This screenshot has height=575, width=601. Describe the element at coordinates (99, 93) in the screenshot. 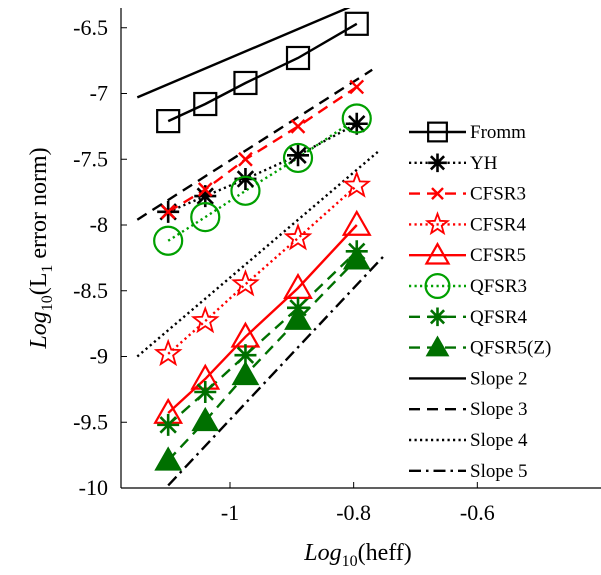

I see `y-tick-label: -7` at that location.